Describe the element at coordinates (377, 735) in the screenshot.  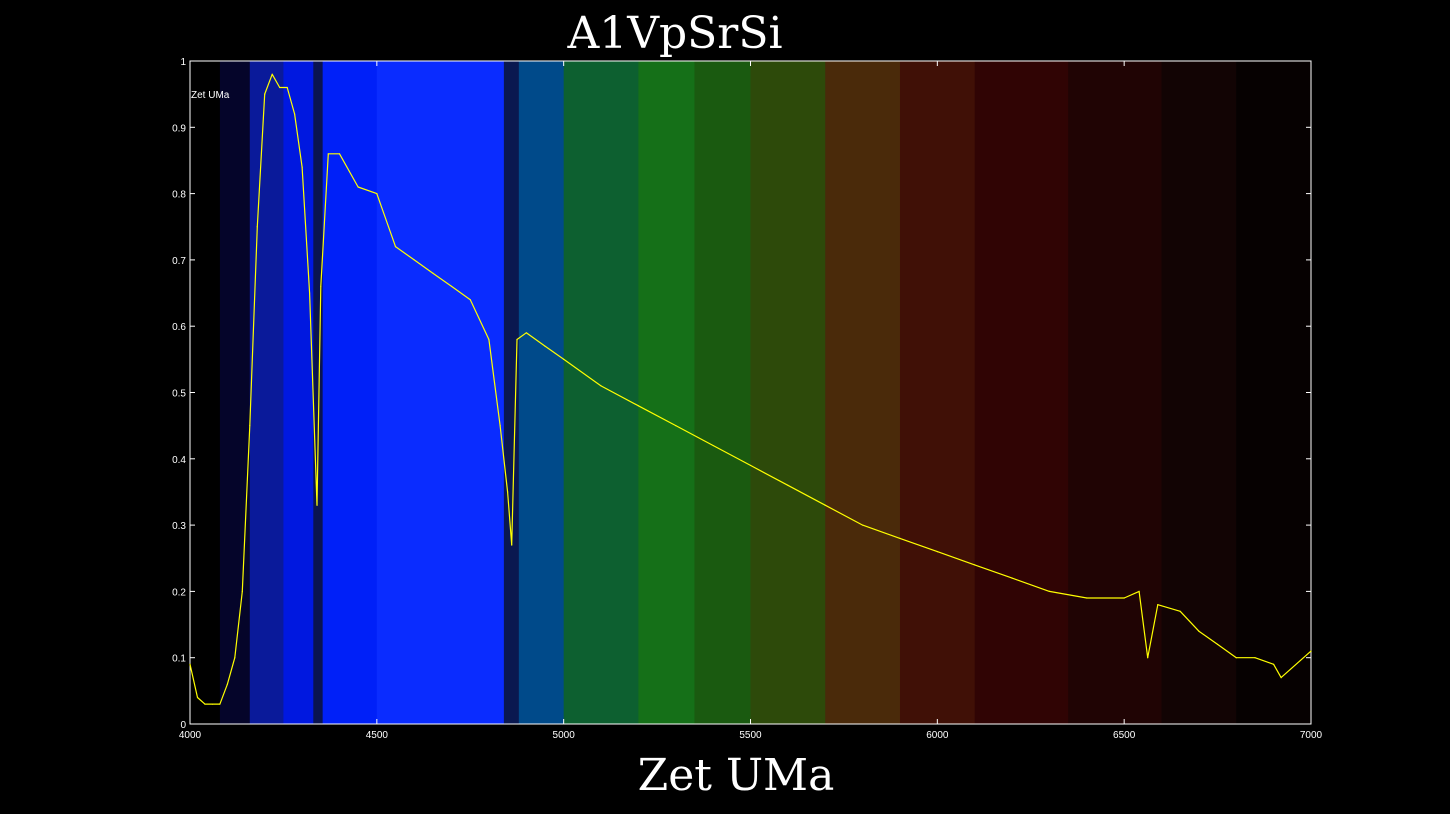
I see `x-tick-label: 4500` at that location.